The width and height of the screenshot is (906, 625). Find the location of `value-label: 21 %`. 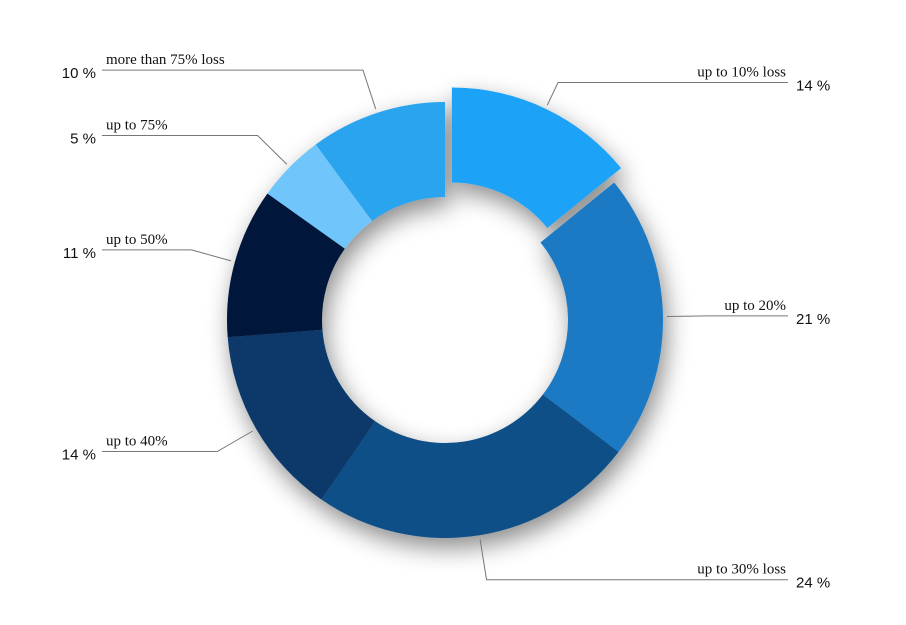

value-label: 21 % is located at coordinates (813, 319).